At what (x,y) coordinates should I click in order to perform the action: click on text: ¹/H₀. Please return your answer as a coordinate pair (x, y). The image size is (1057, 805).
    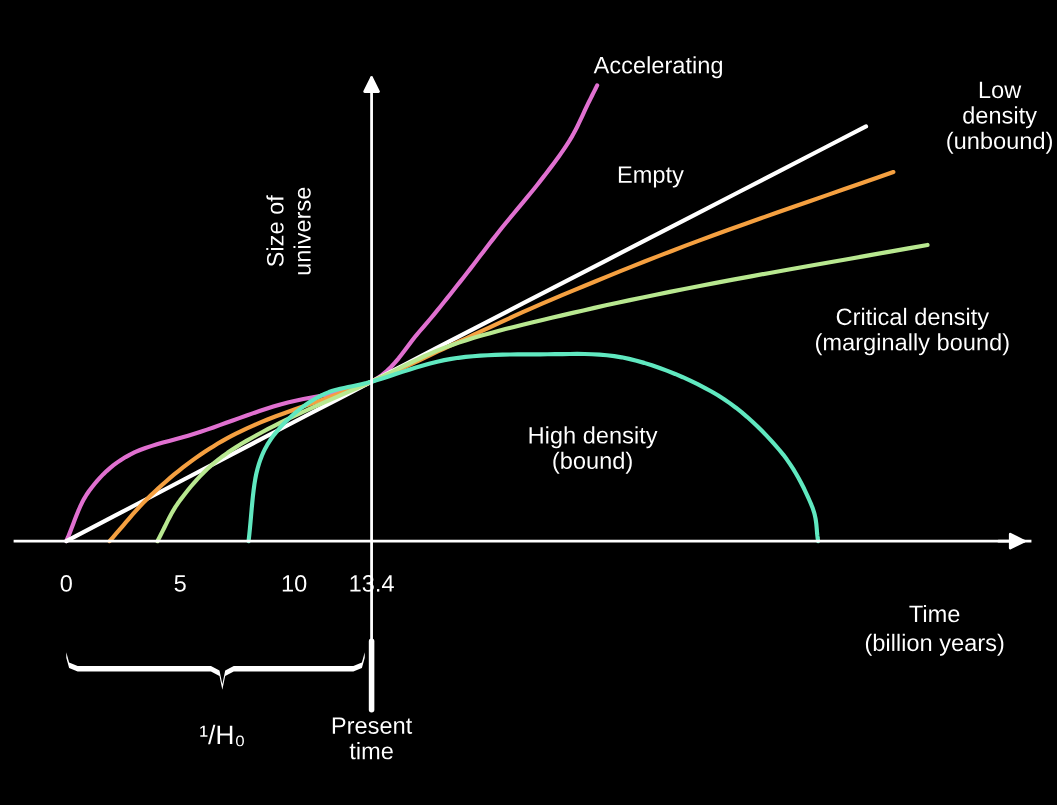
    Looking at the image, I should click on (222, 735).